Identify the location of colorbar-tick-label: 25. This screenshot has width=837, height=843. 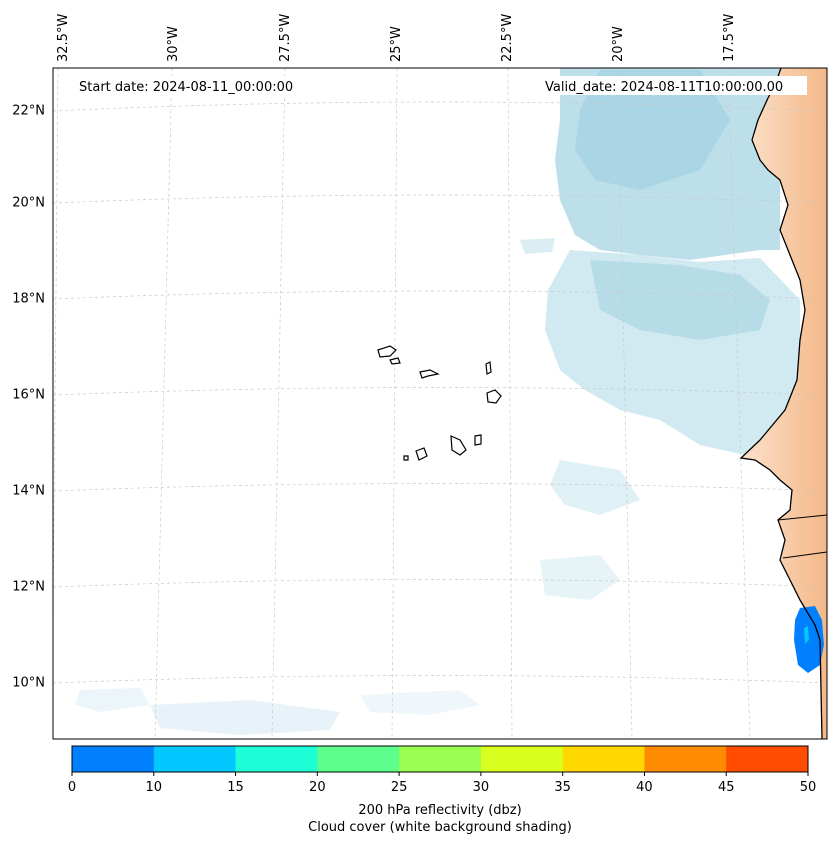
(399, 787).